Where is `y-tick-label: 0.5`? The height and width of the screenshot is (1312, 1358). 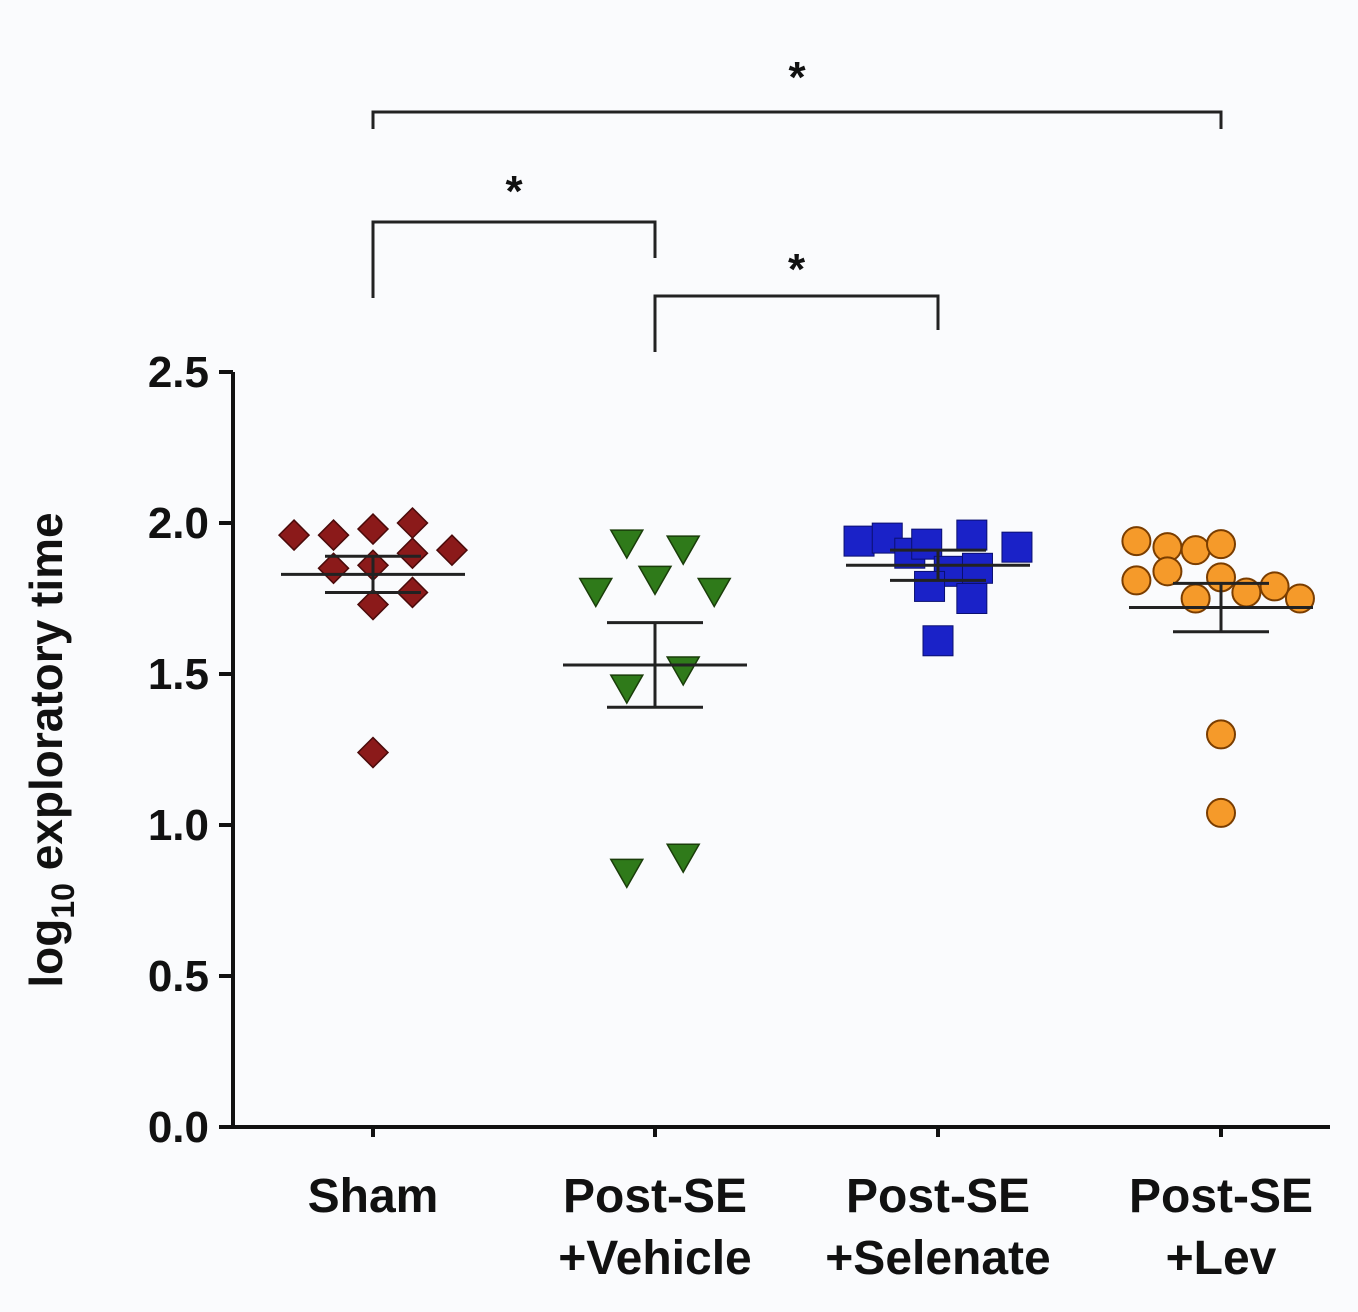
y-tick-label: 0.5 is located at coordinates (178, 976).